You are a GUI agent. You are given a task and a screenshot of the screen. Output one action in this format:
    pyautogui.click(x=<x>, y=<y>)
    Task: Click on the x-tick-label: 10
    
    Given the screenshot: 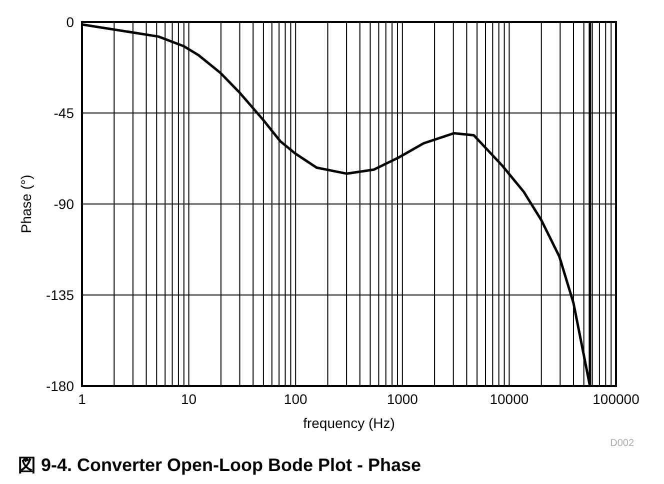 What is the action you would take?
    pyautogui.click(x=189, y=398)
    